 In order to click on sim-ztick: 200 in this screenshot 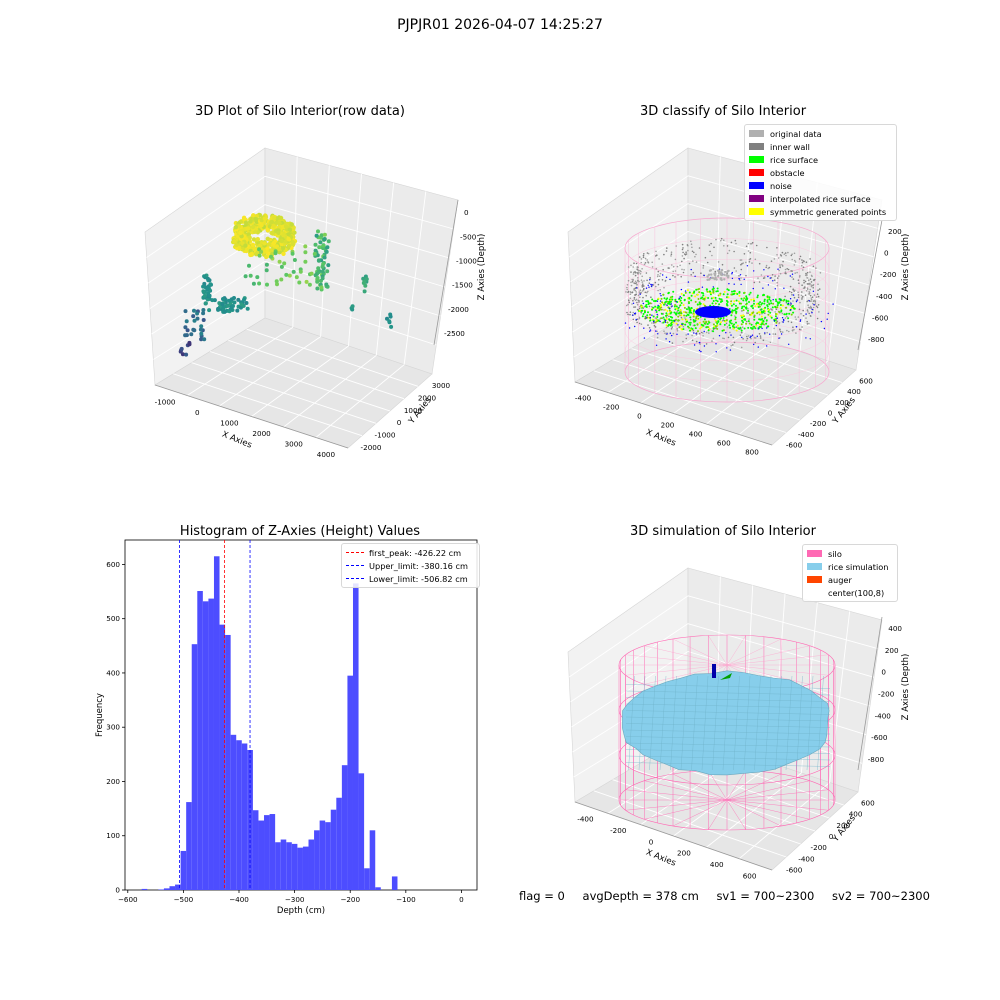, I will do `click(892, 650)`.